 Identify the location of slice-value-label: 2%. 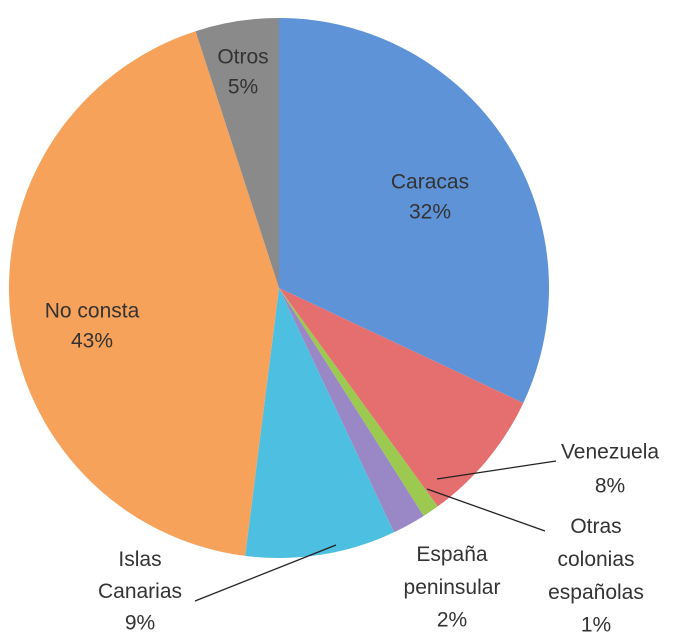
(452, 620).